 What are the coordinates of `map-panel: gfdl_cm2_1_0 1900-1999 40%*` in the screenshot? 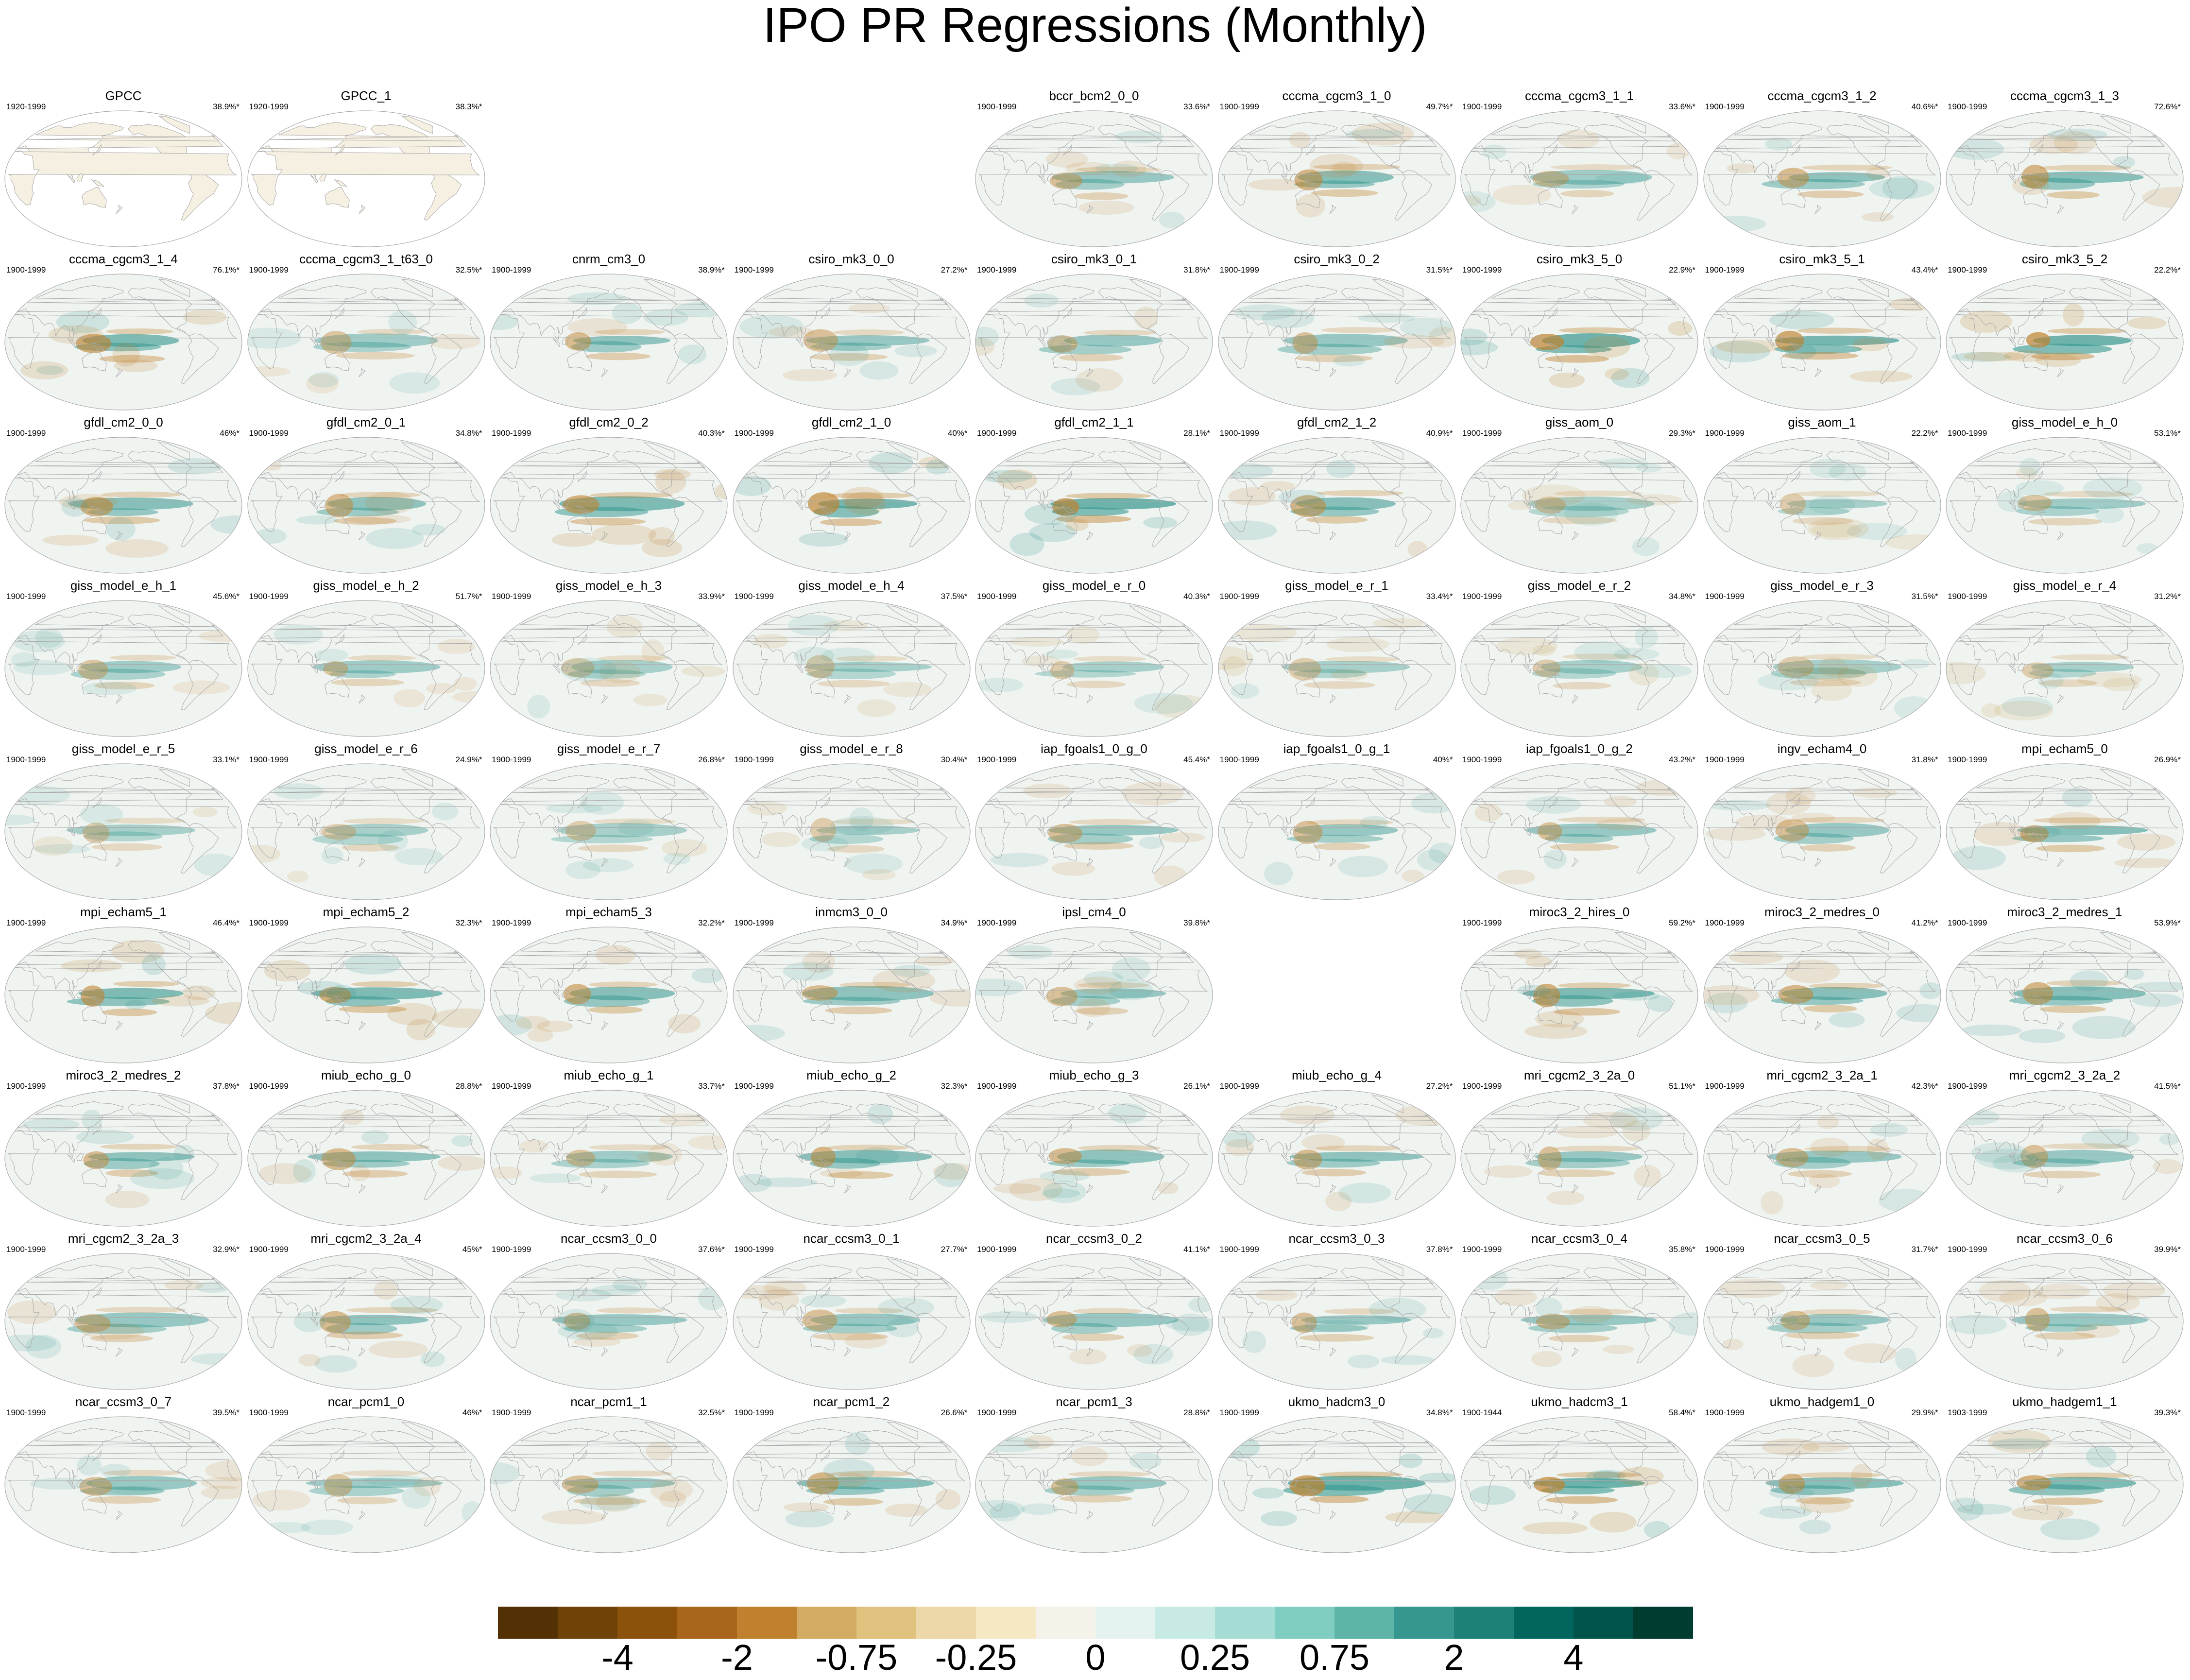 It's located at (852, 494).